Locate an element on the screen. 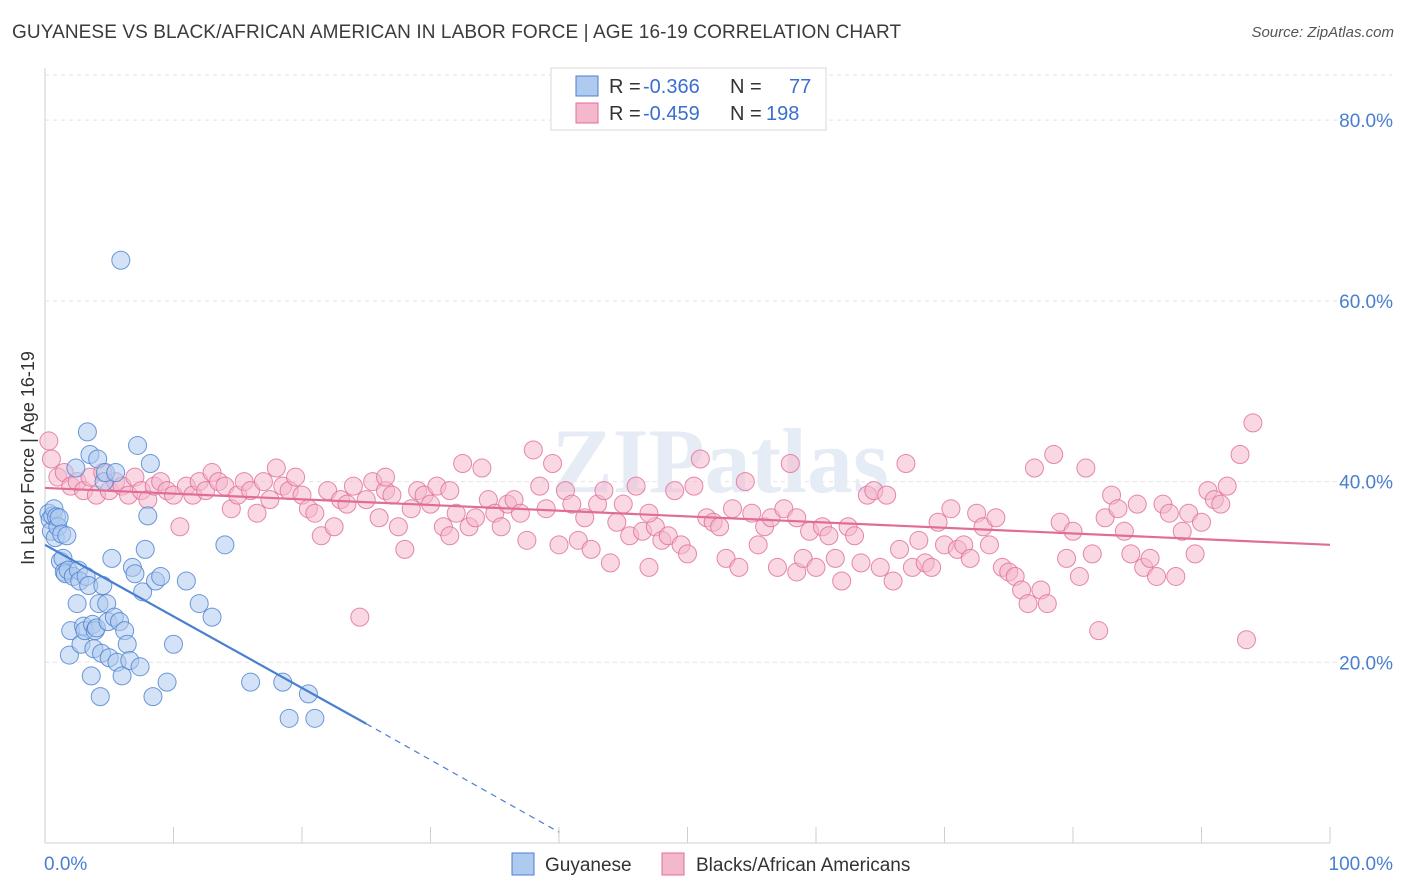 Image resolution: width=1406 pixels, height=892 pixels. legend-r-label: R = is located at coordinates (625, 87).